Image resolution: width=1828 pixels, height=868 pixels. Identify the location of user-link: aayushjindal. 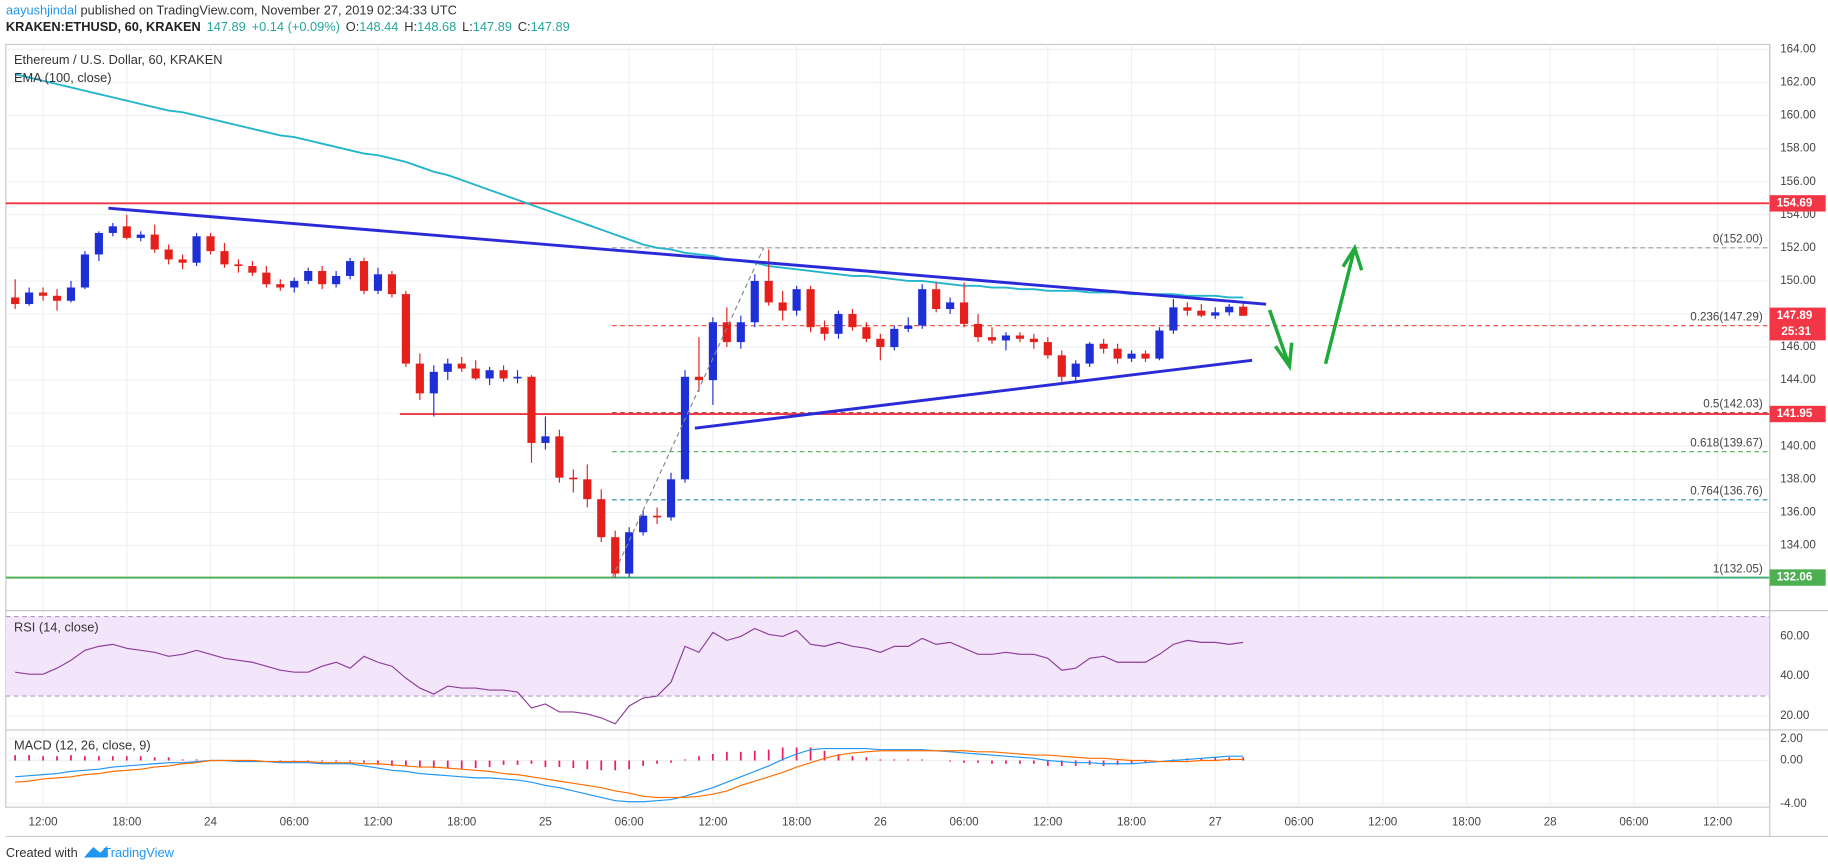
(41, 10).